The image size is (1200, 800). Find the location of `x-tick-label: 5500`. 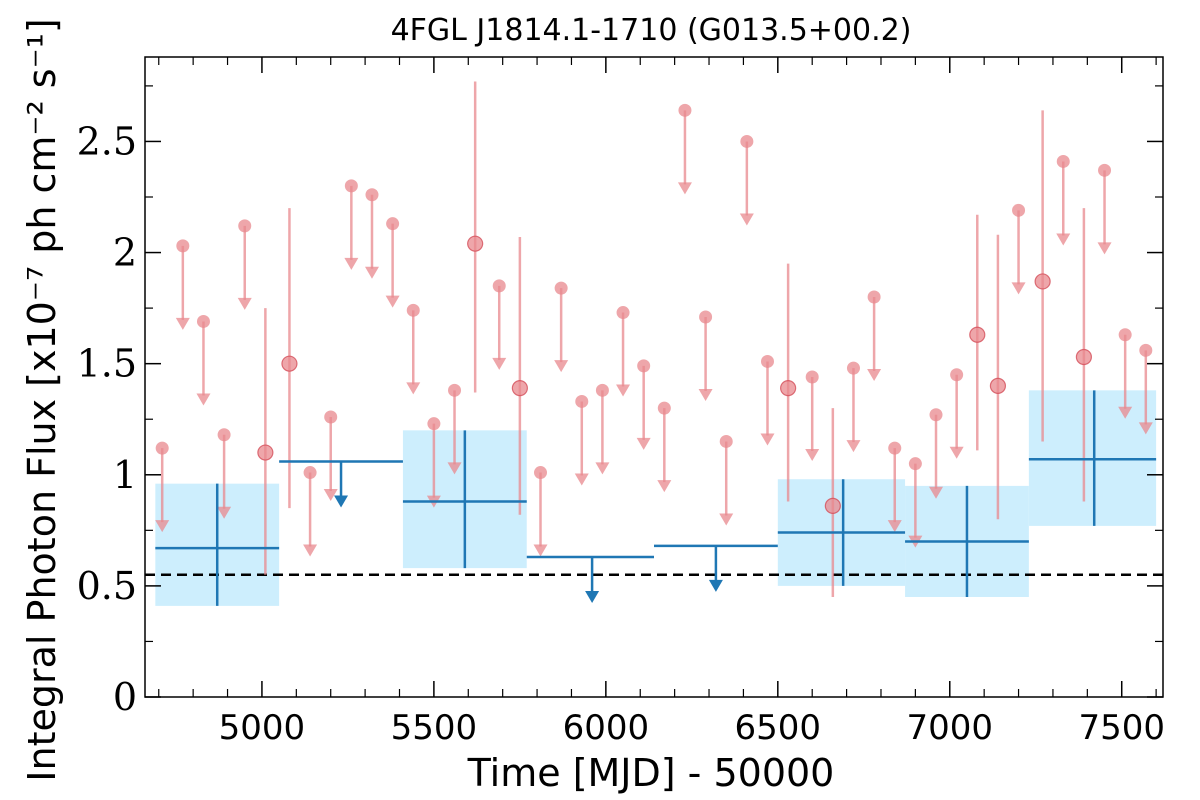

x-tick-label: 5500 is located at coordinates (434, 728).